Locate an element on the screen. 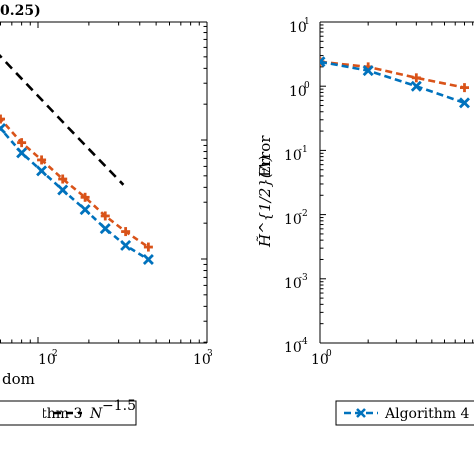  right-legend-marker-x is located at coordinates (361, 413).